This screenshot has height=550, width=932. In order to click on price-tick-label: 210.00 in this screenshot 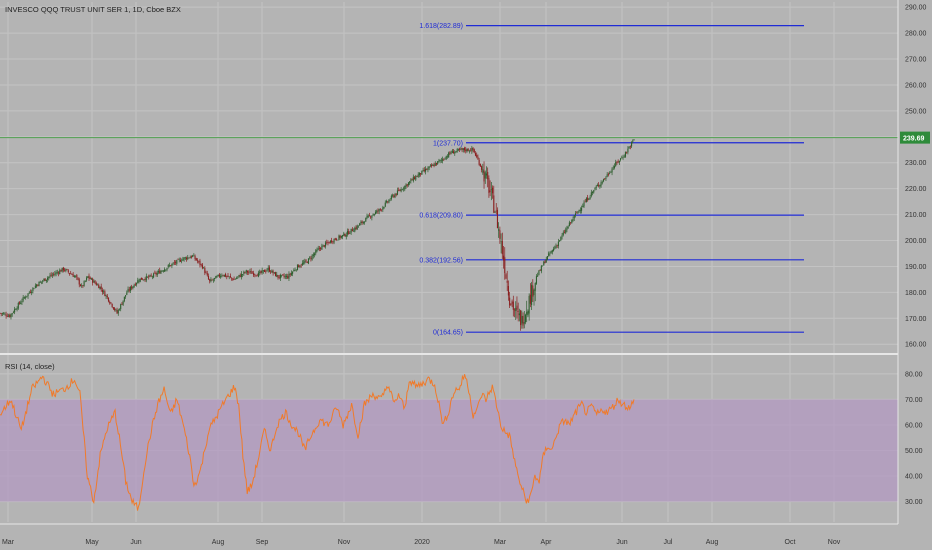, I will do `click(916, 215)`.